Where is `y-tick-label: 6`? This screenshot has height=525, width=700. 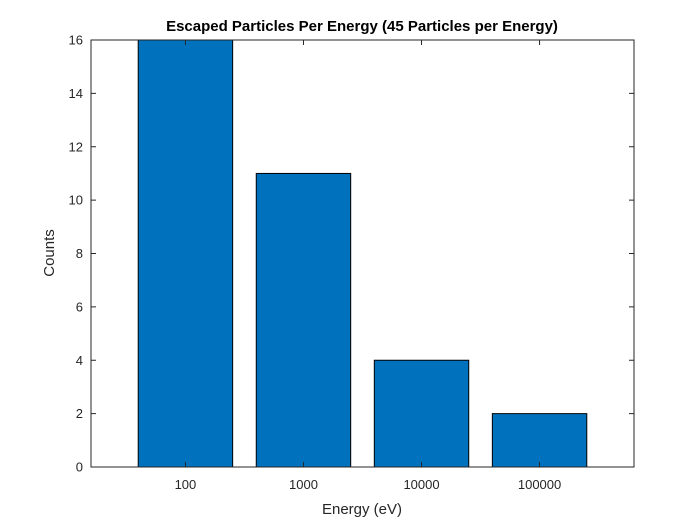
y-tick-label: 6 is located at coordinates (79, 306).